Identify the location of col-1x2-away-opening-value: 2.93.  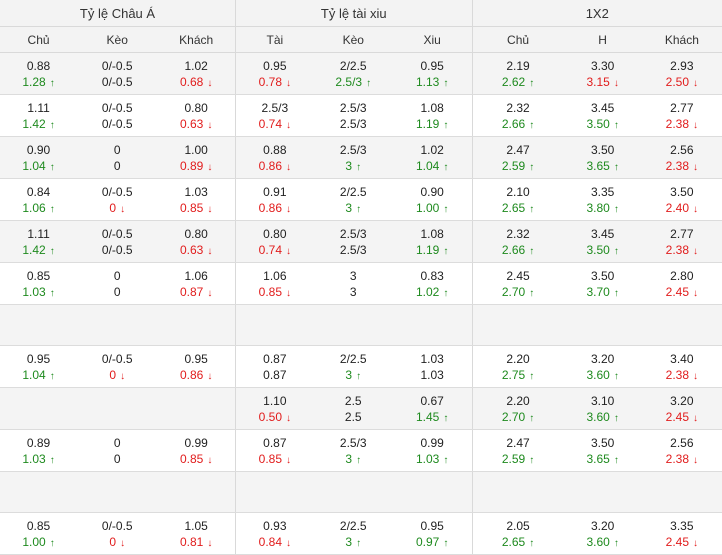
(681, 63).